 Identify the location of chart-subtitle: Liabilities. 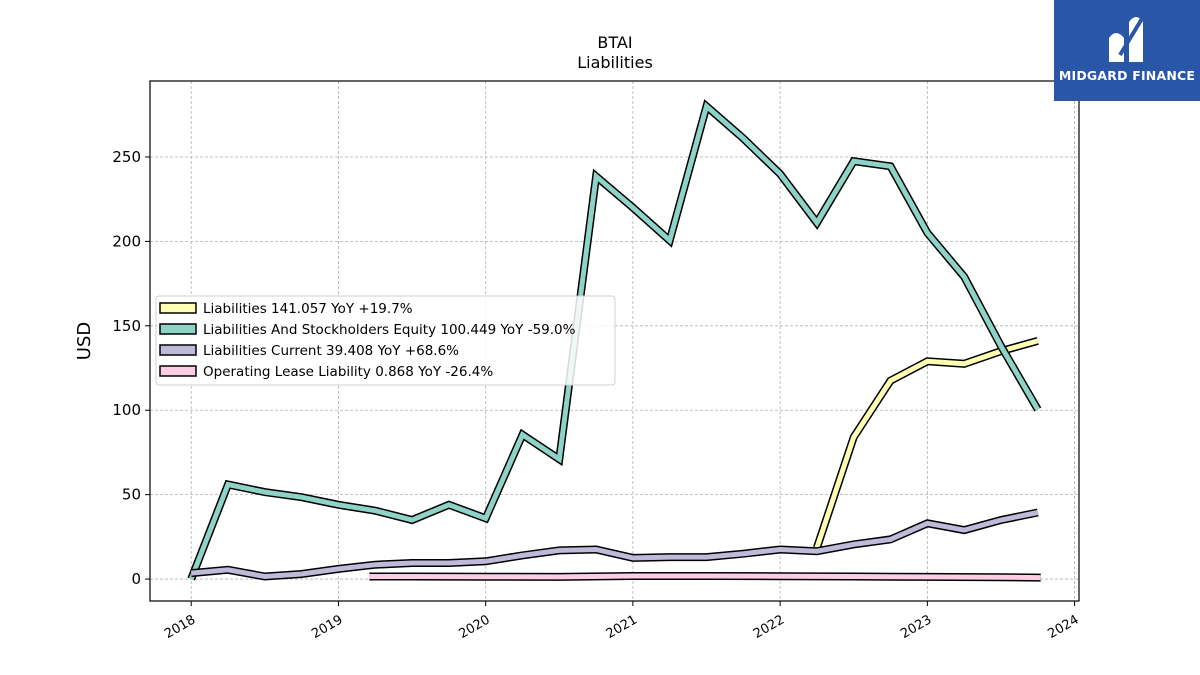
(615, 62).